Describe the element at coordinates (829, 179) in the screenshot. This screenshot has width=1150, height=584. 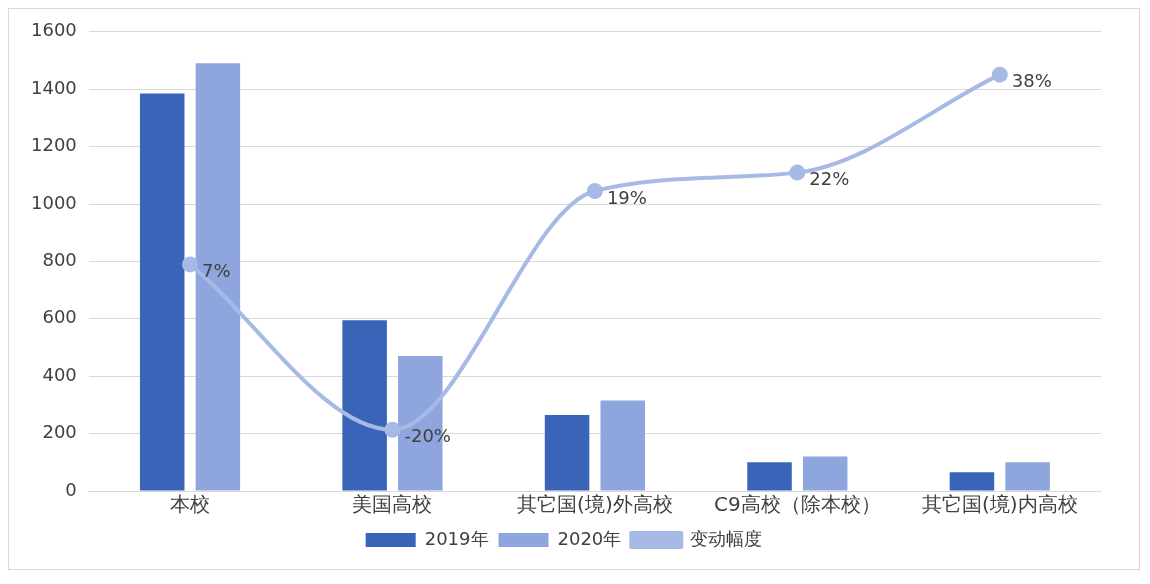
I see `data-label: 22%` at that location.